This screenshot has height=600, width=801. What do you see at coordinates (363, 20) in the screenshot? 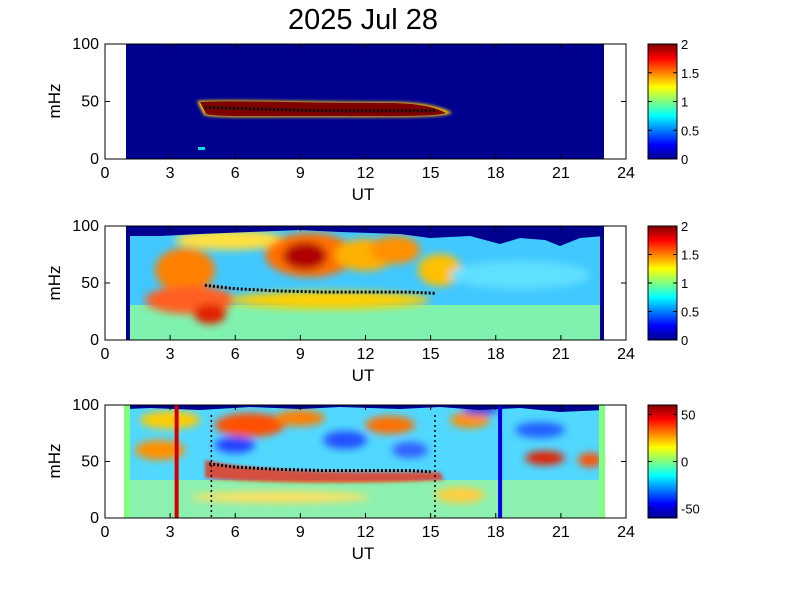
I see `figure-title: 2025 Jul 28` at bounding box center [363, 20].